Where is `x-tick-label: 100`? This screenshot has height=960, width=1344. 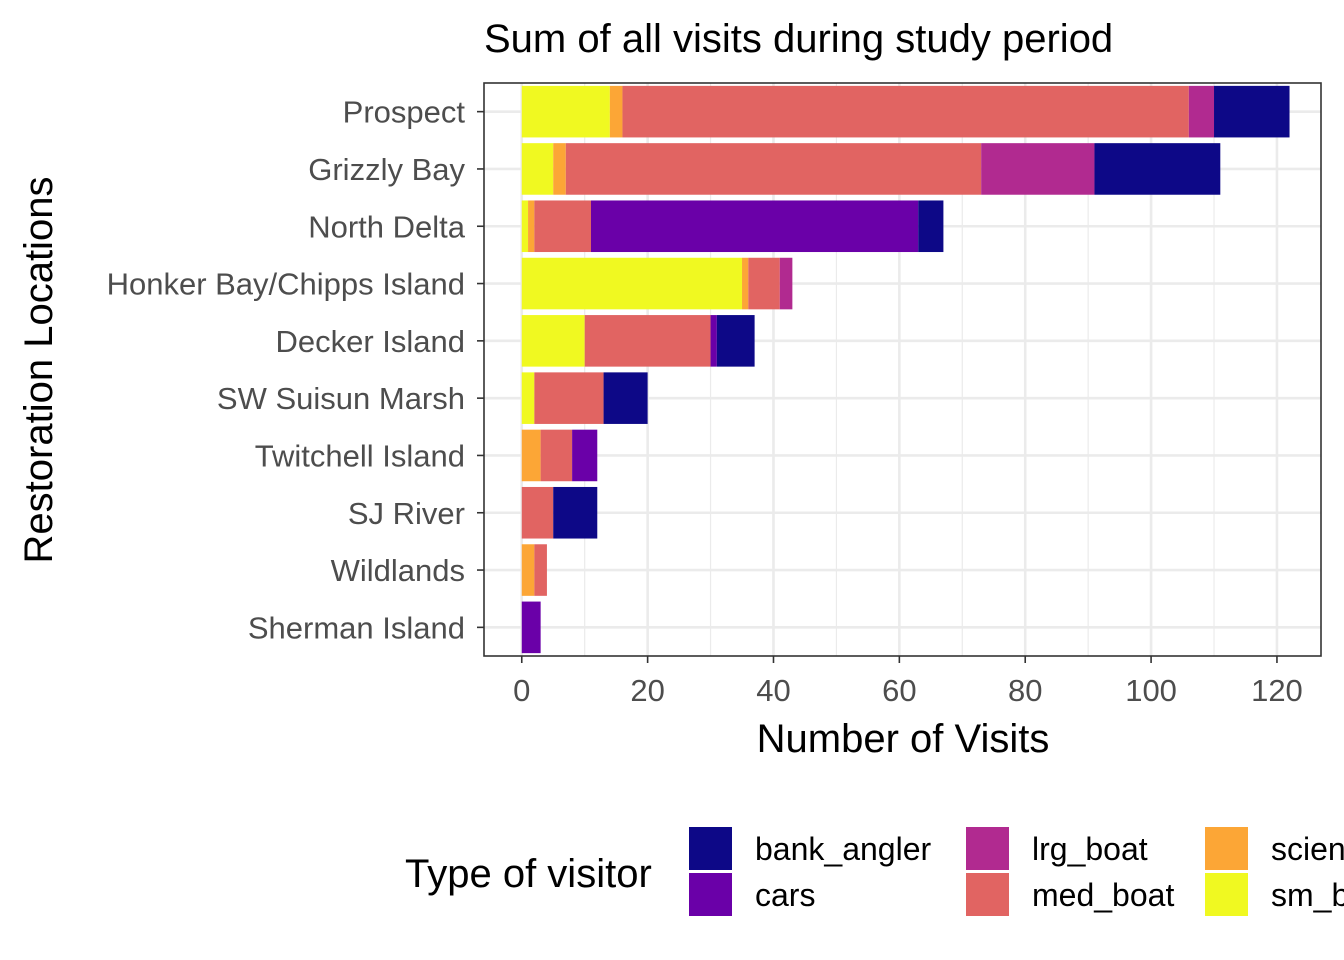
x-tick-label: 100 is located at coordinates (1151, 690).